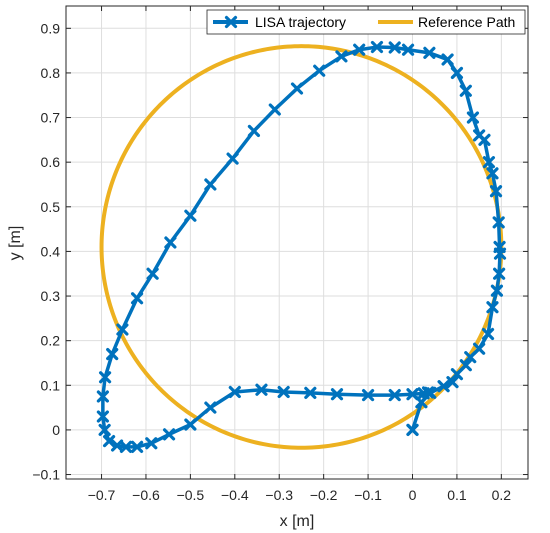 This screenshot has height=533, width=550. I want to click on x-tick-label: −0.1, so click(368, 495).